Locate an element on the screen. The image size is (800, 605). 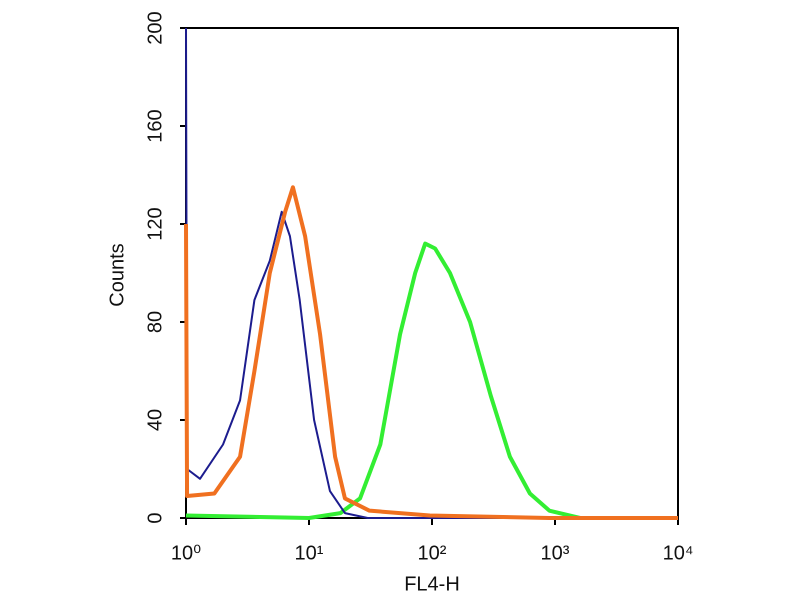
y-tick-label: 120 is located at coordinates (155, 223).